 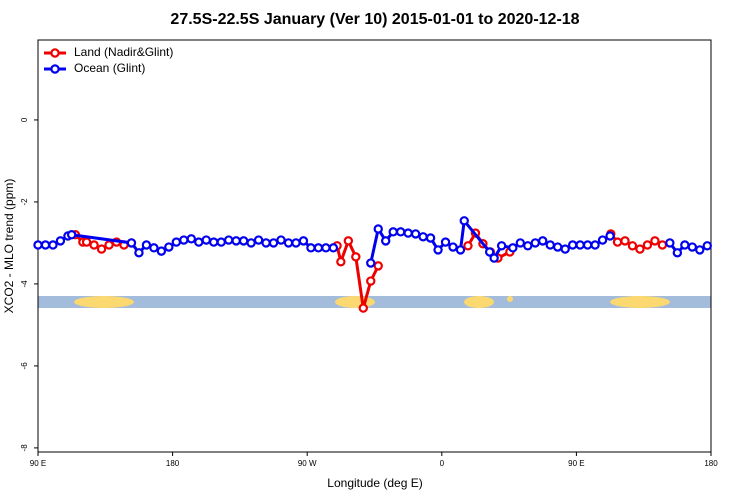 I want to click on x-tick-label: 90 W, so click(x=307, y=463).